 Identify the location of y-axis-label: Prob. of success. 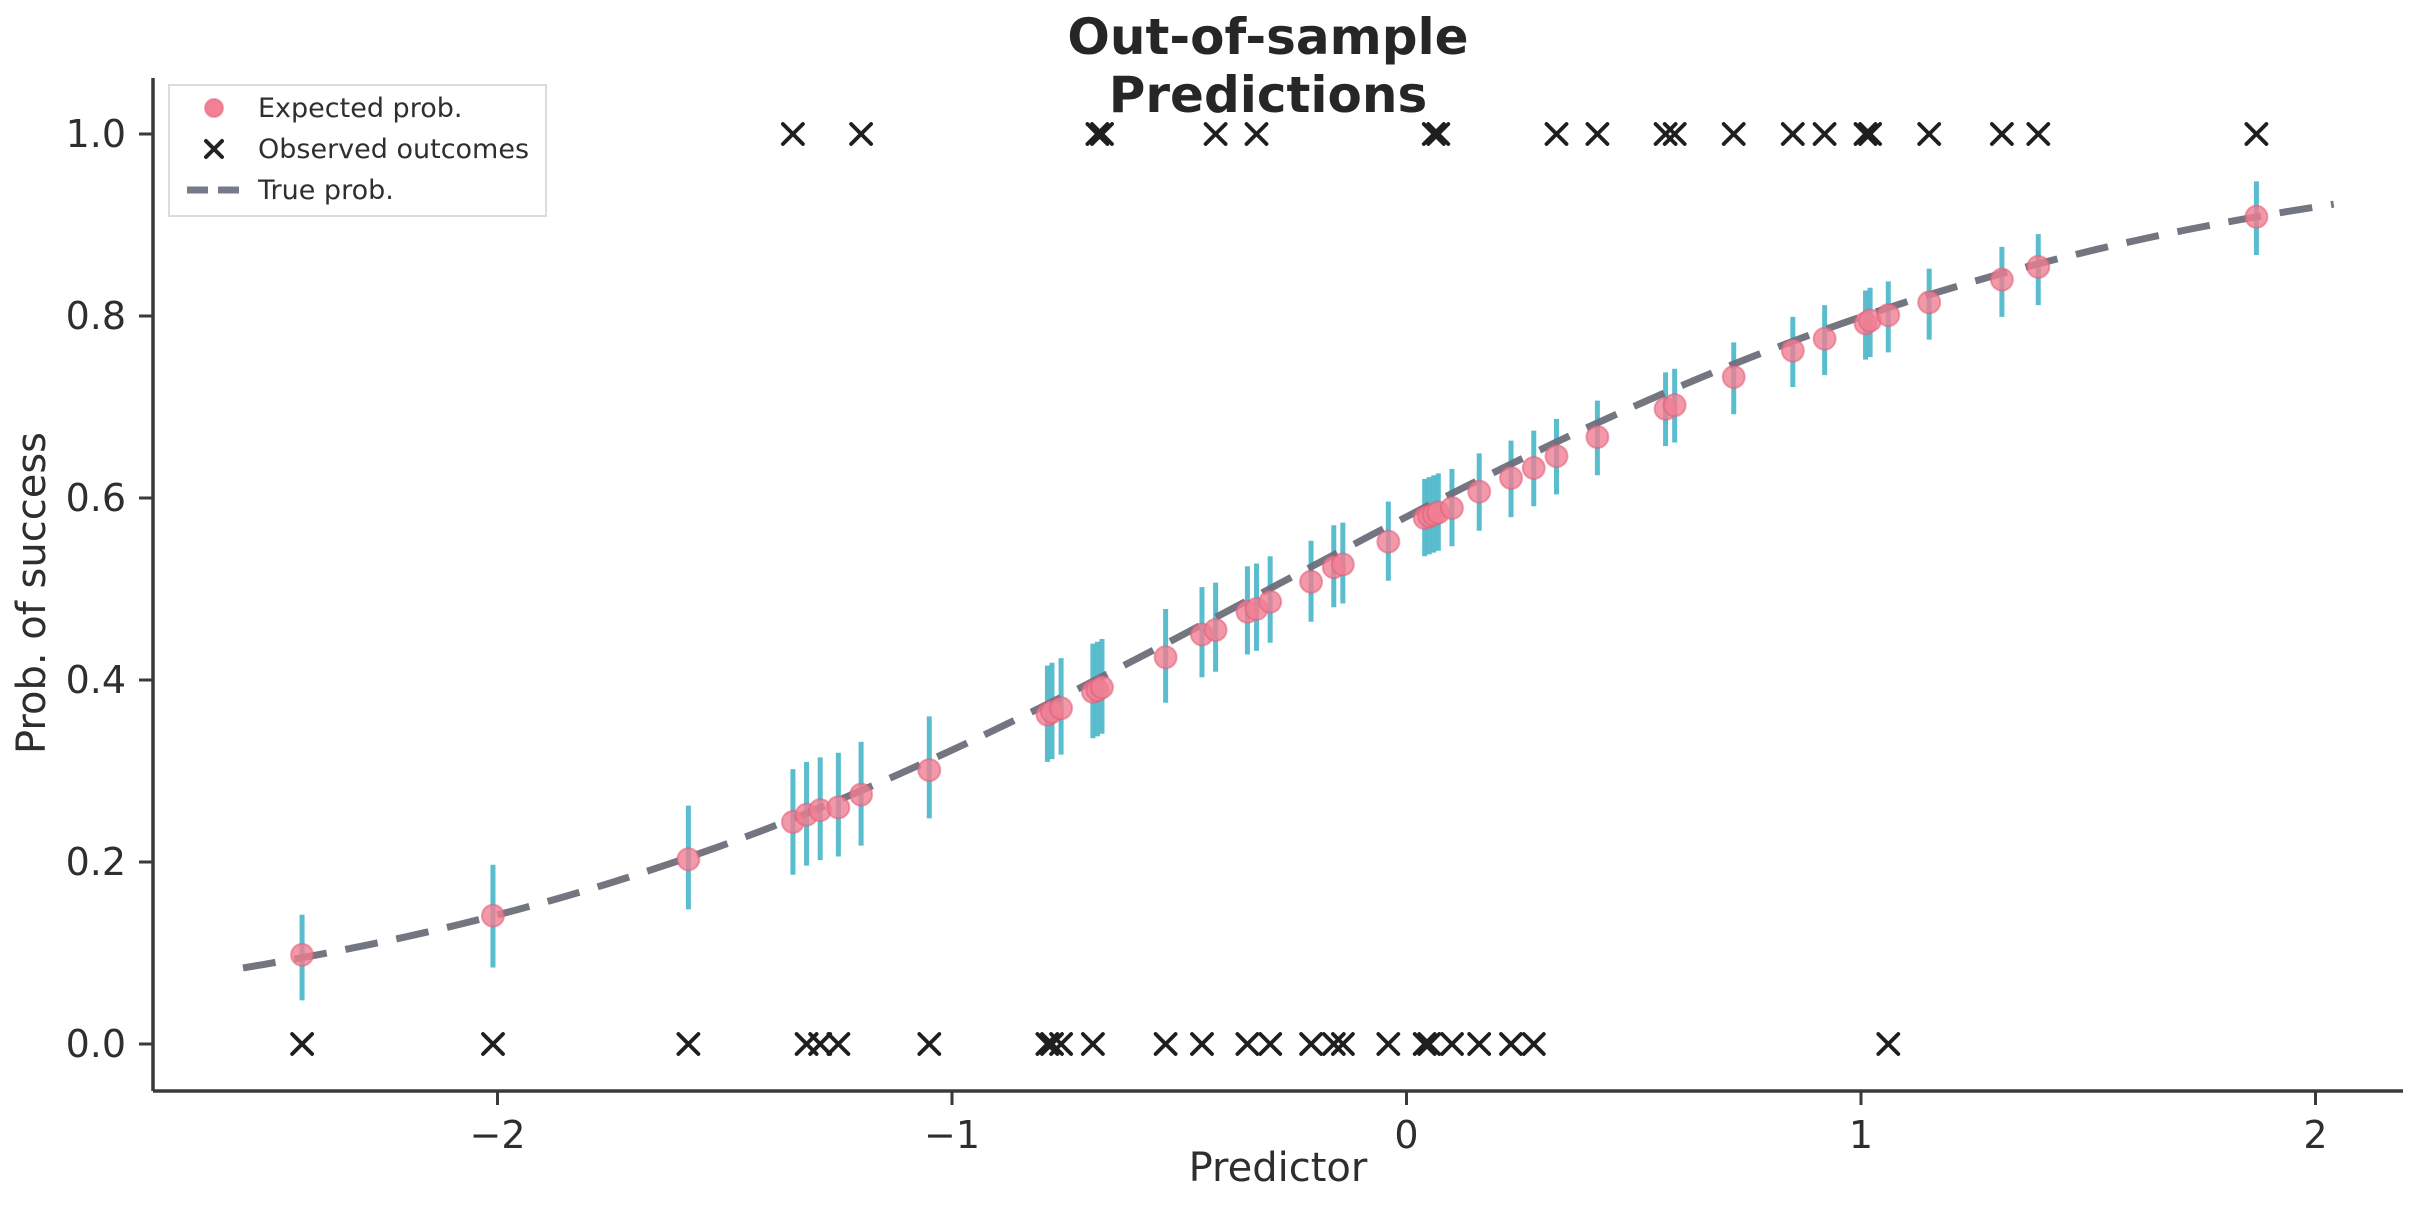
(32, 593).